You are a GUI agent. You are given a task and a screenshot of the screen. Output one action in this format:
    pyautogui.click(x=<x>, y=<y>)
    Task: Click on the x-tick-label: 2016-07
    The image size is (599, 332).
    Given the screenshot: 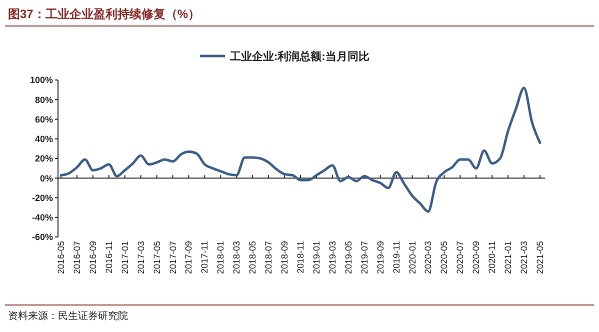 What is the action you would take?
    pyautogui.click(x=77, y=257)
    